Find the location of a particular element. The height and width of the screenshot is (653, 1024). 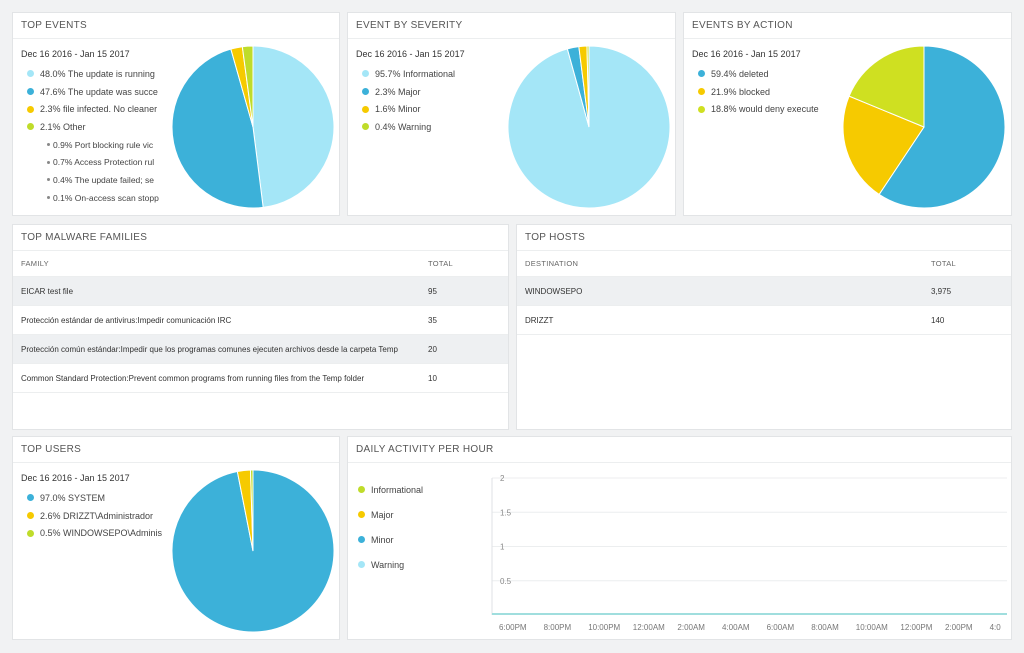

legend-item: 48.0% The update is running is located at coordinates (98, 74).